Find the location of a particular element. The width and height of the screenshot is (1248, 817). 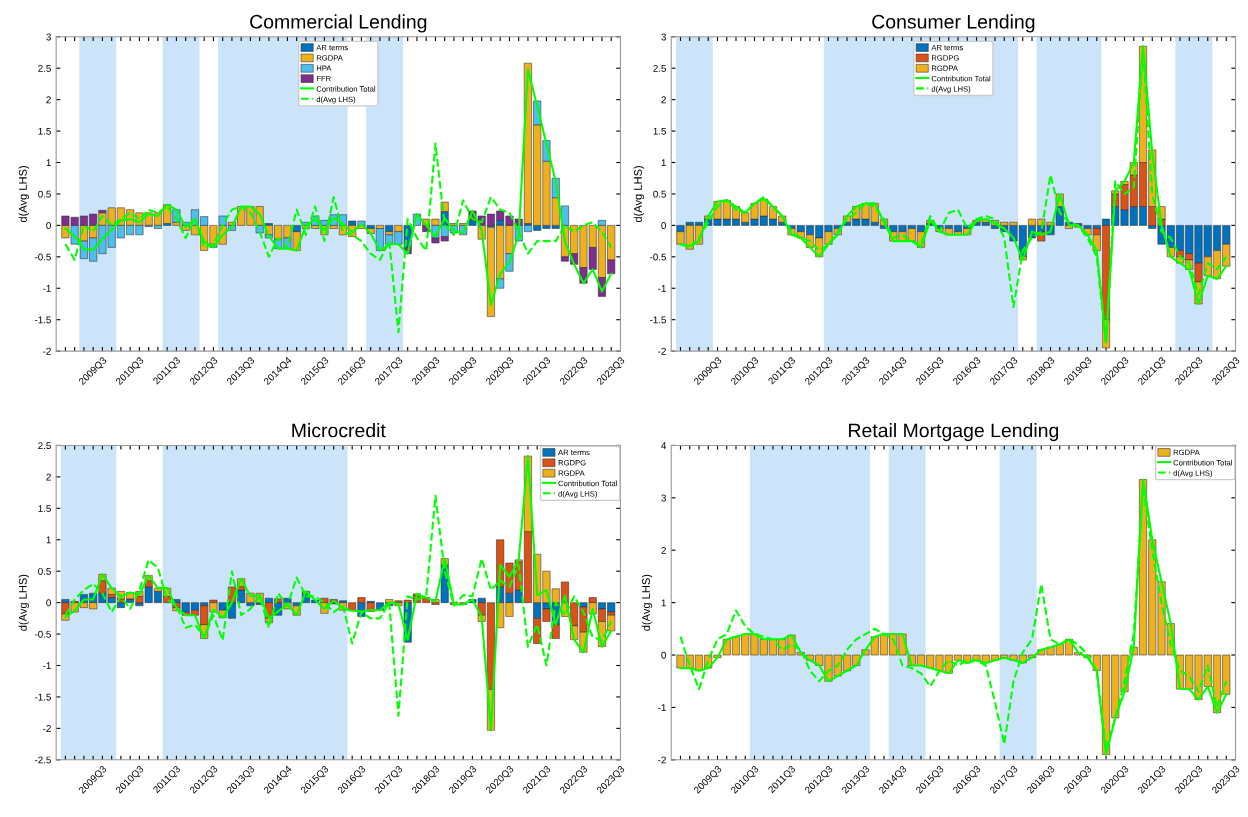

chart-title: Consumer Lending is located at coordinates (953, 23).